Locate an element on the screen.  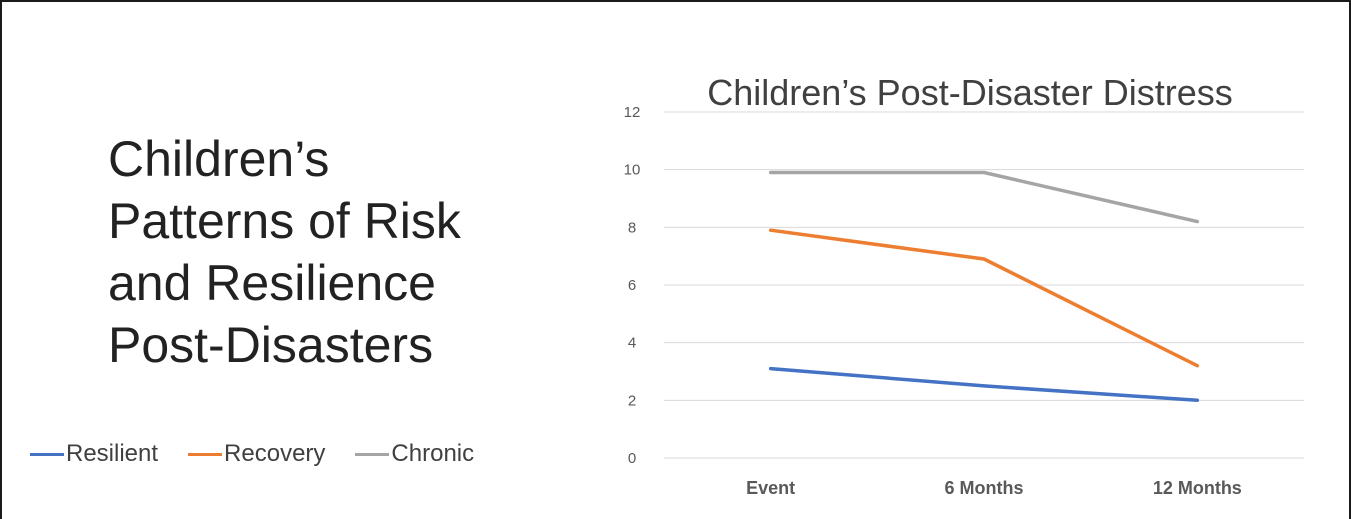
y-tick-label-8: 8 is located at coordinates (632, 227).